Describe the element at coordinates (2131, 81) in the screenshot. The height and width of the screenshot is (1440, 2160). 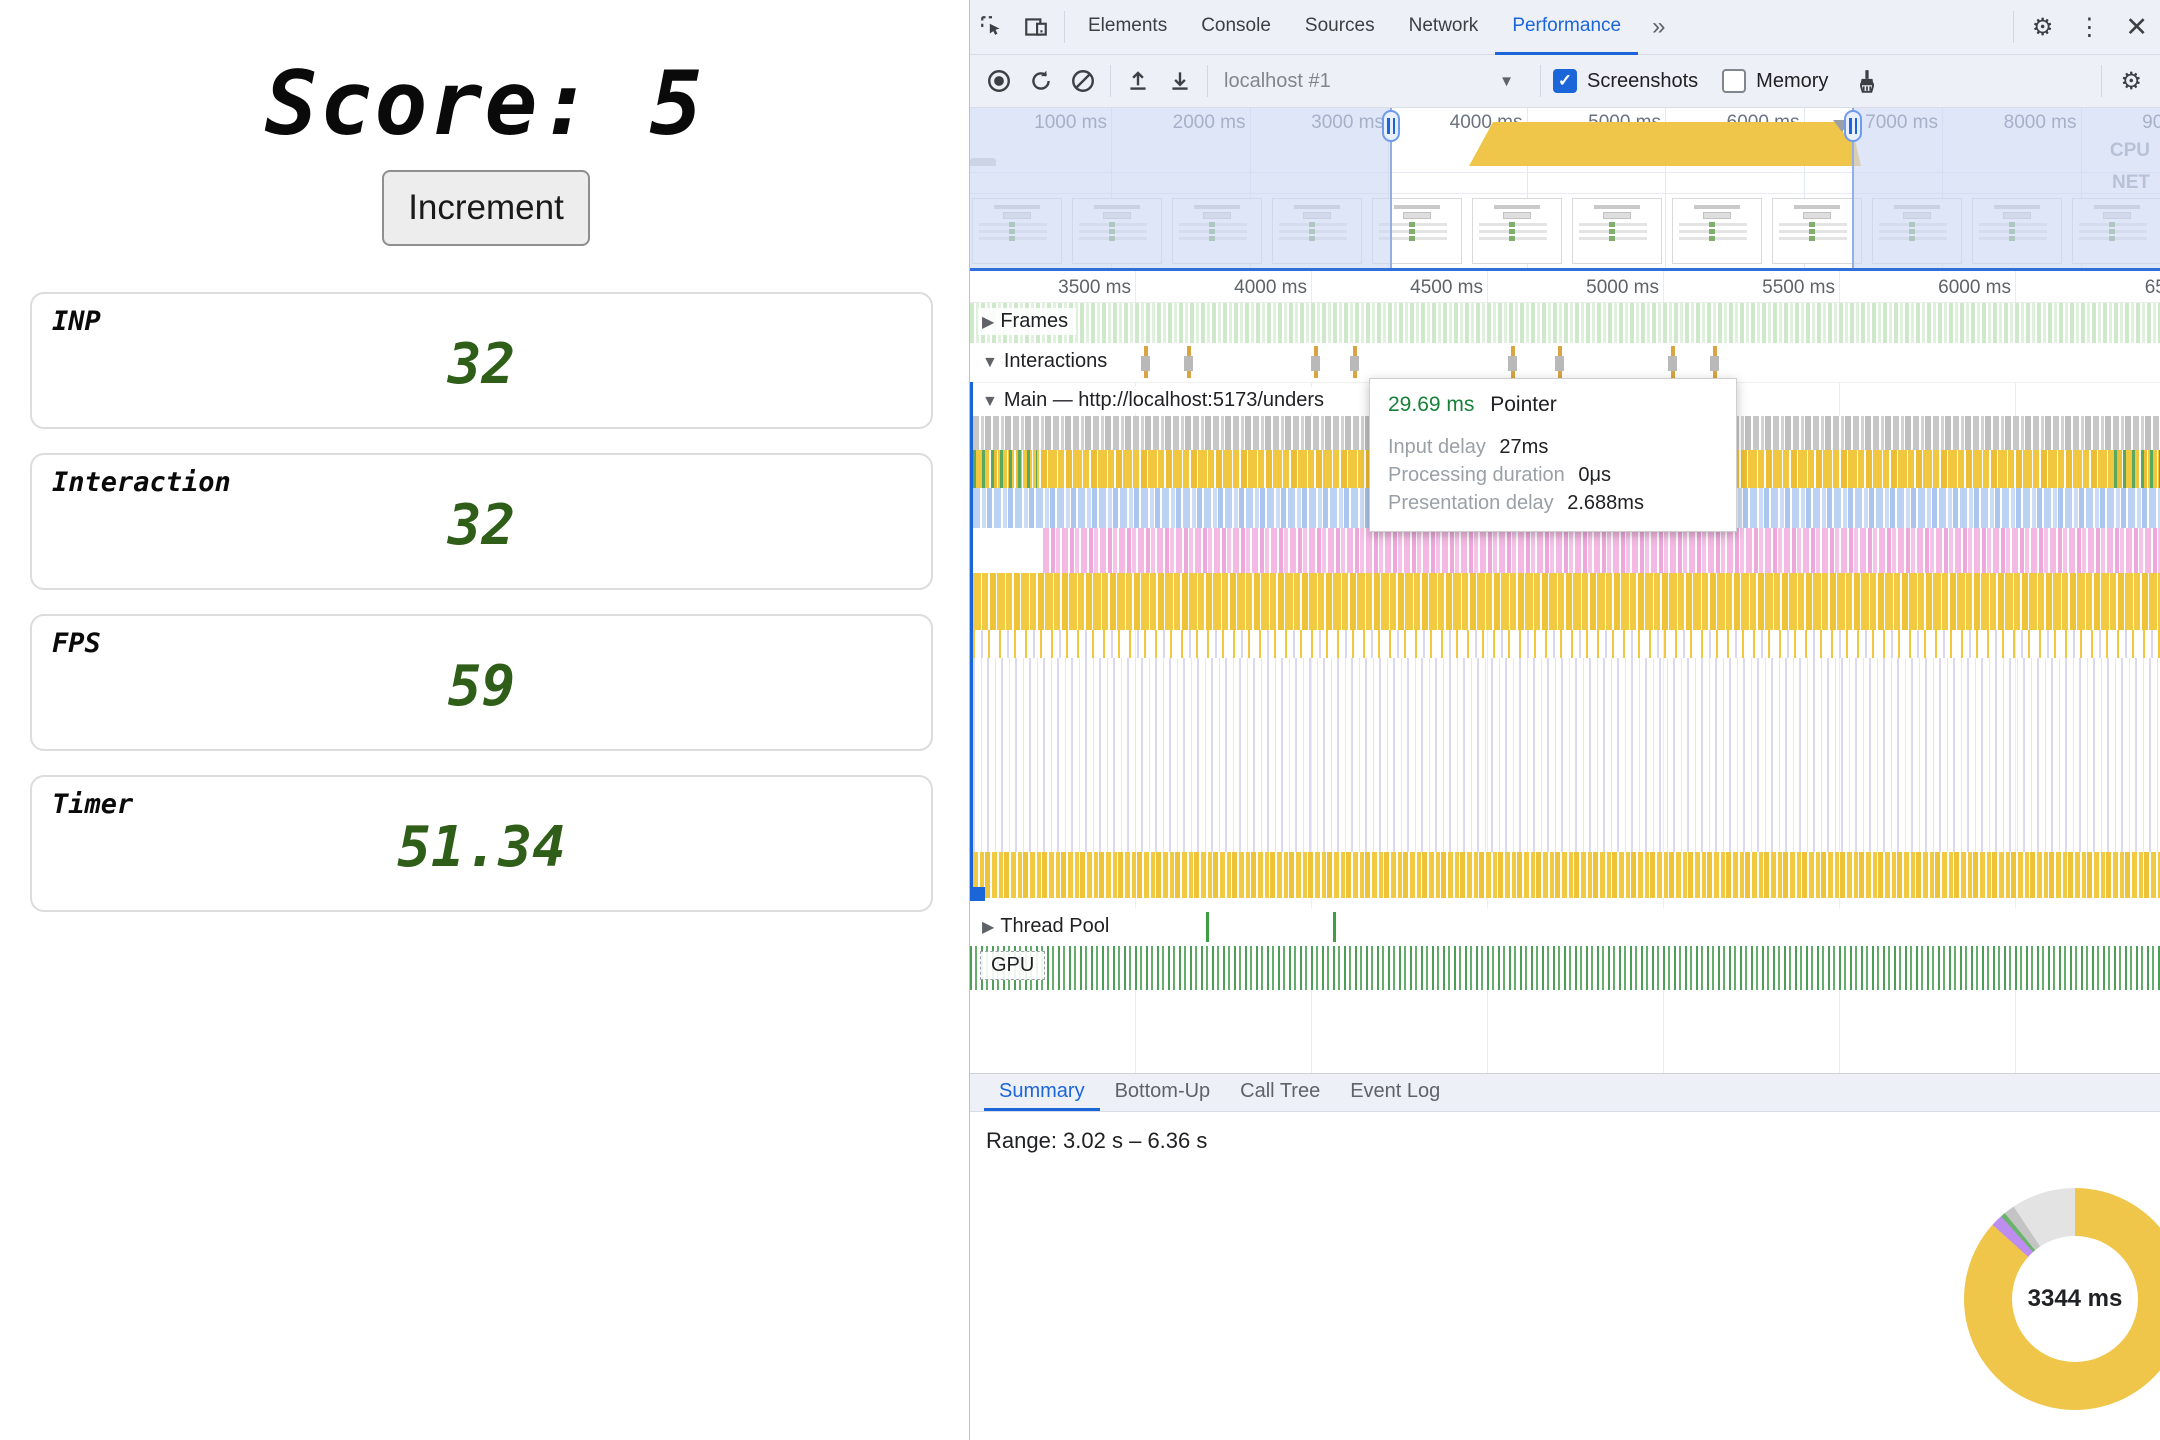
I see `capture-settings-gear-icon: ⚙` at that location.